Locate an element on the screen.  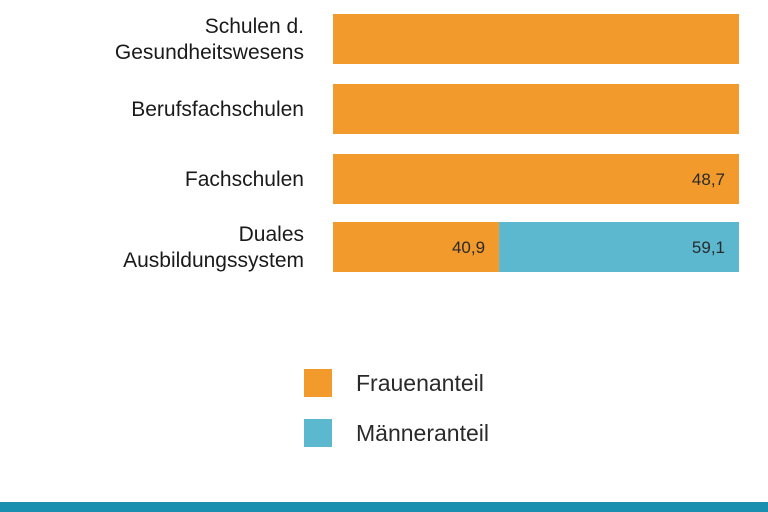
legend-item-maenneranteil: Männeranteil is located at coordinates (396, 433).